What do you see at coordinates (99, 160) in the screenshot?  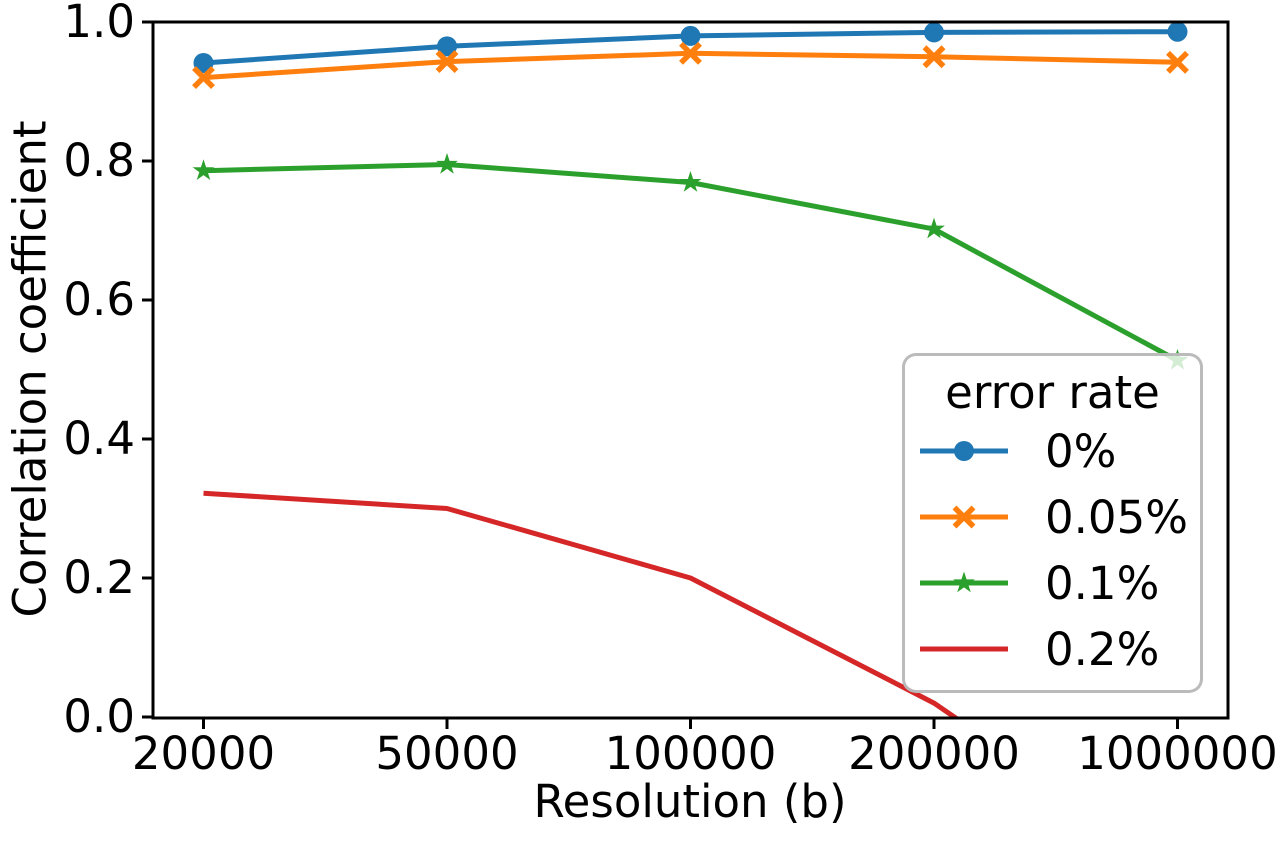 I see `y-tick-label: 0.8` at bounding box center [99, 160].